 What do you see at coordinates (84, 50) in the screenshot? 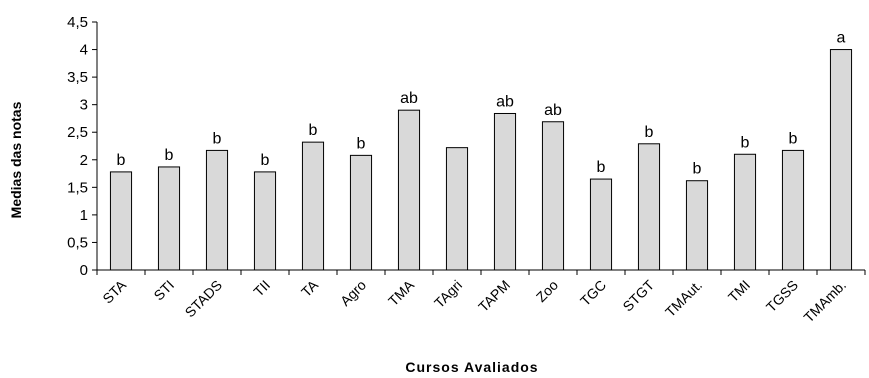
I see `y-tick-label: 4` at bounding box center [84, 50].